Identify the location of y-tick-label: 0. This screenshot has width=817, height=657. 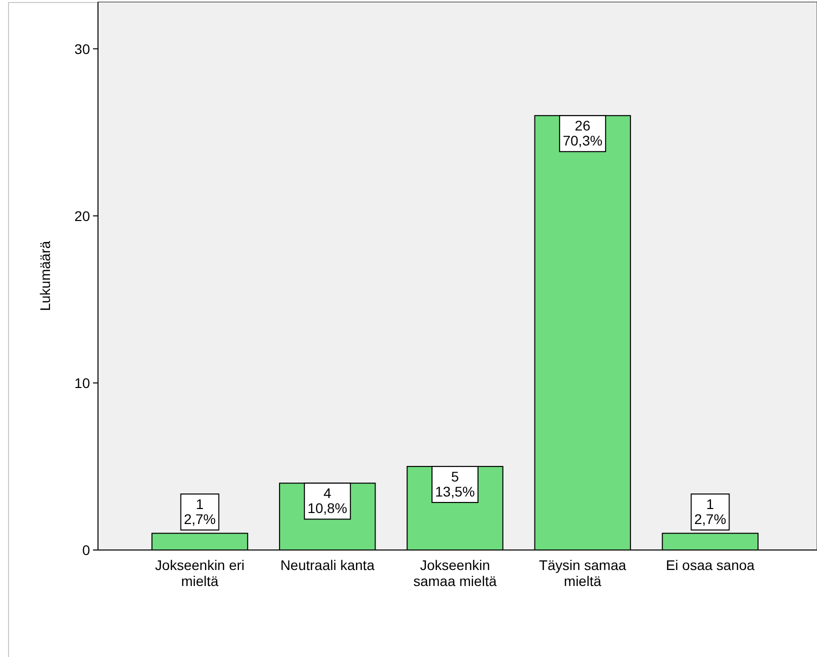
(86, 550).